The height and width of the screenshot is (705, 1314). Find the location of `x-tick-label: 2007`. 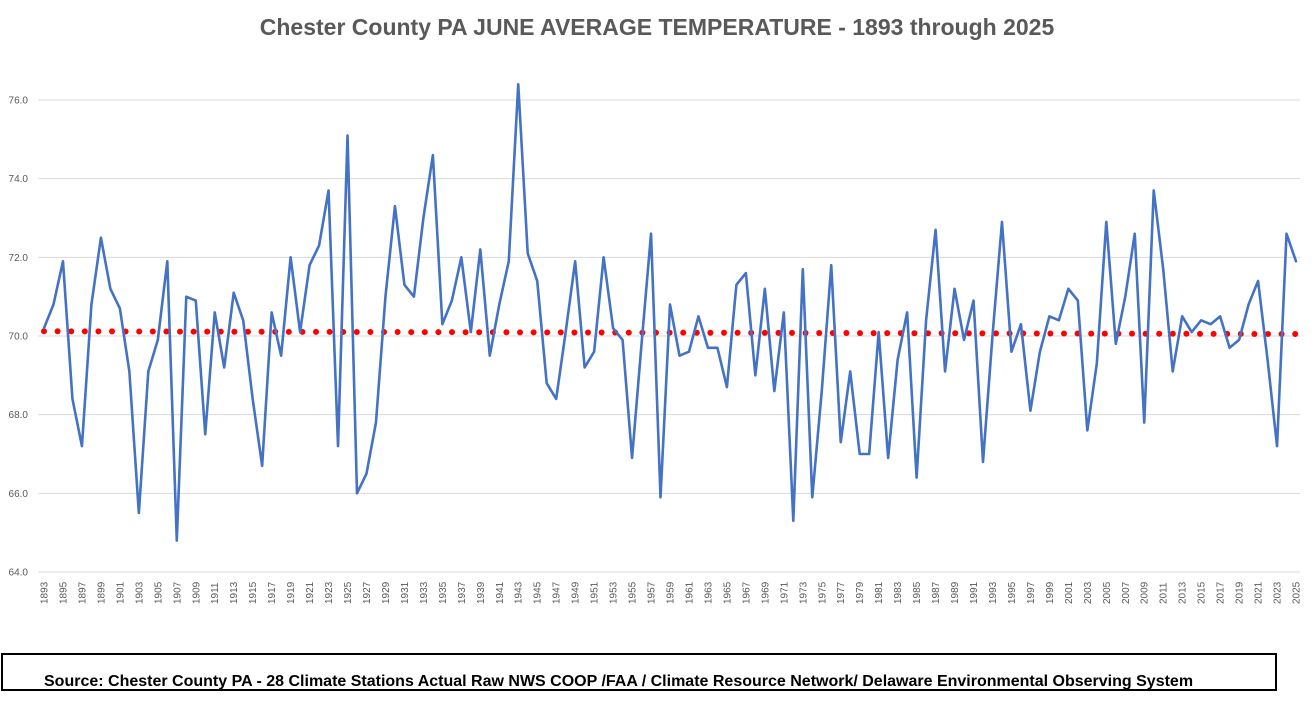

x-tick-label: 2007 is located at coordinates (1126, 592).